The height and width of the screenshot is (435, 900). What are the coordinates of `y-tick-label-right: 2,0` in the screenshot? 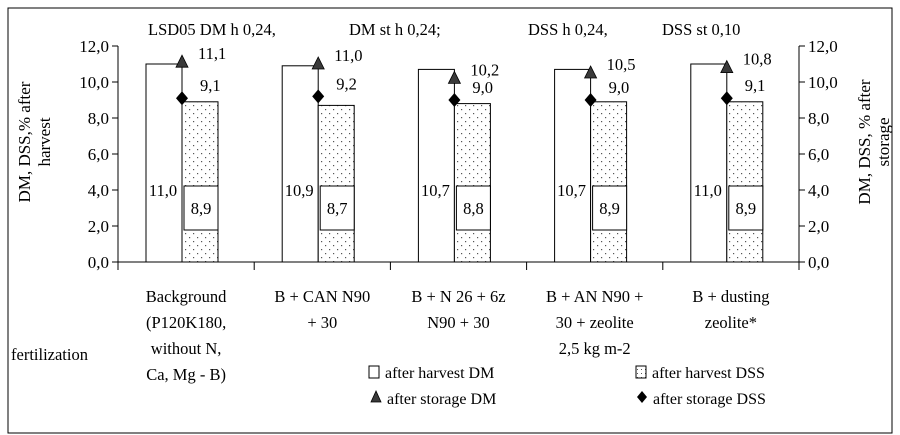 It's located at (818, 226).